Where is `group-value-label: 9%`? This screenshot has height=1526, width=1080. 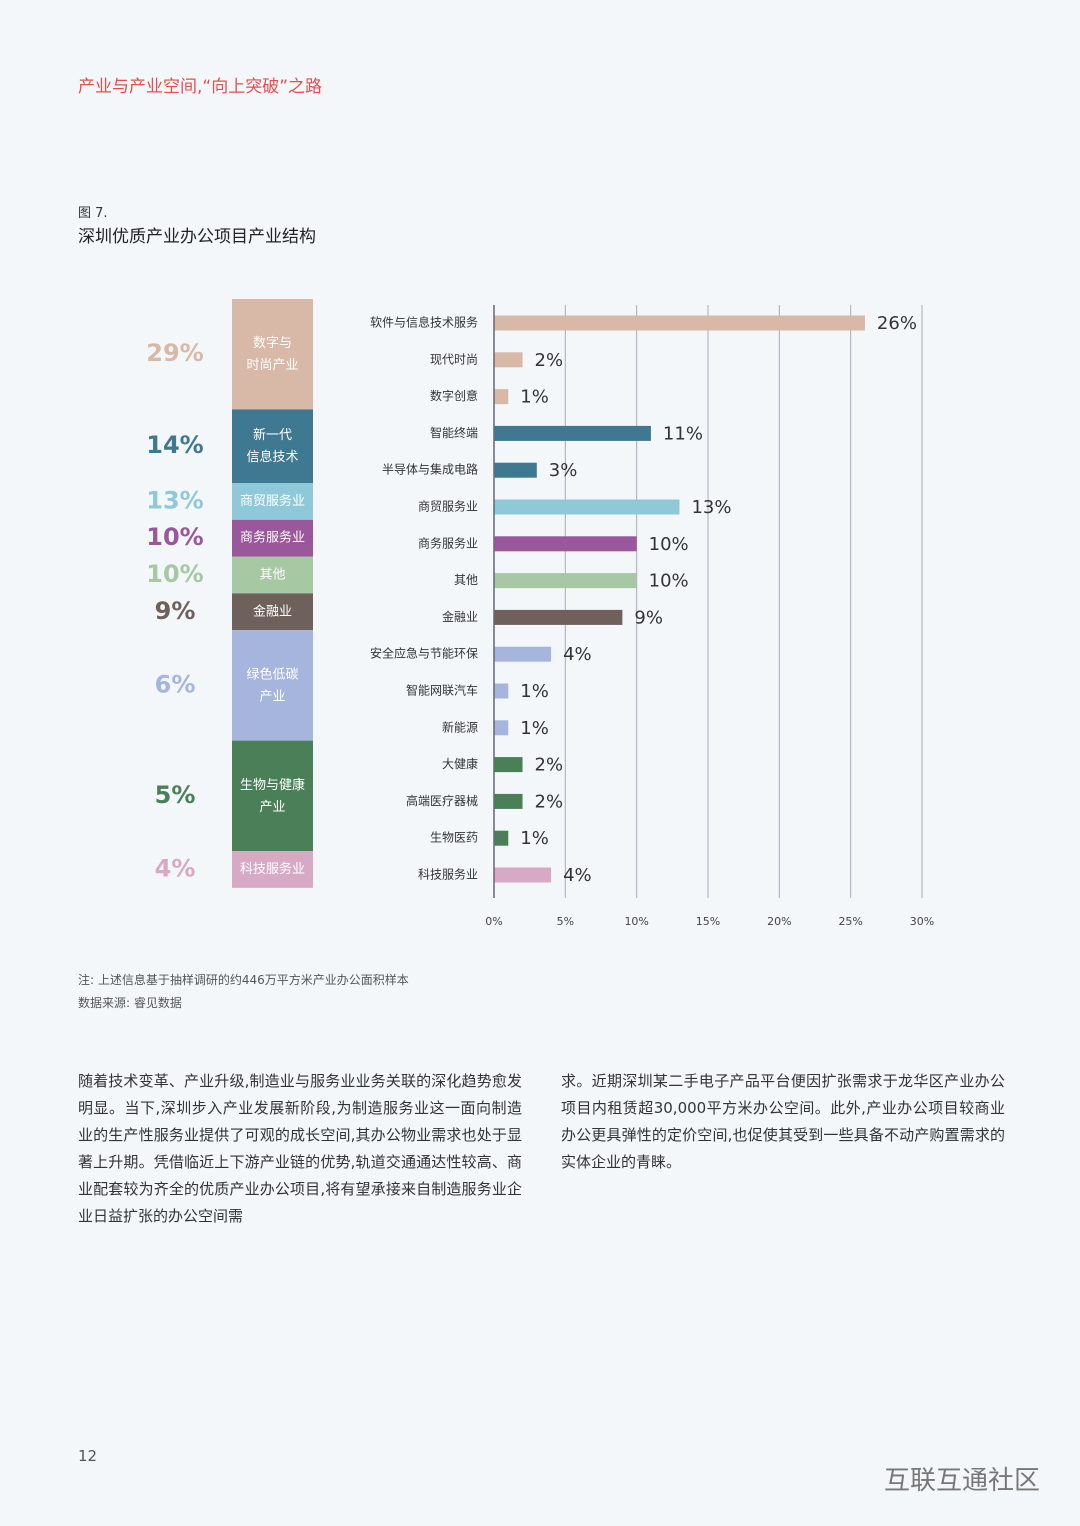 group-value-label: 9% is located at coordinates (175, 611).